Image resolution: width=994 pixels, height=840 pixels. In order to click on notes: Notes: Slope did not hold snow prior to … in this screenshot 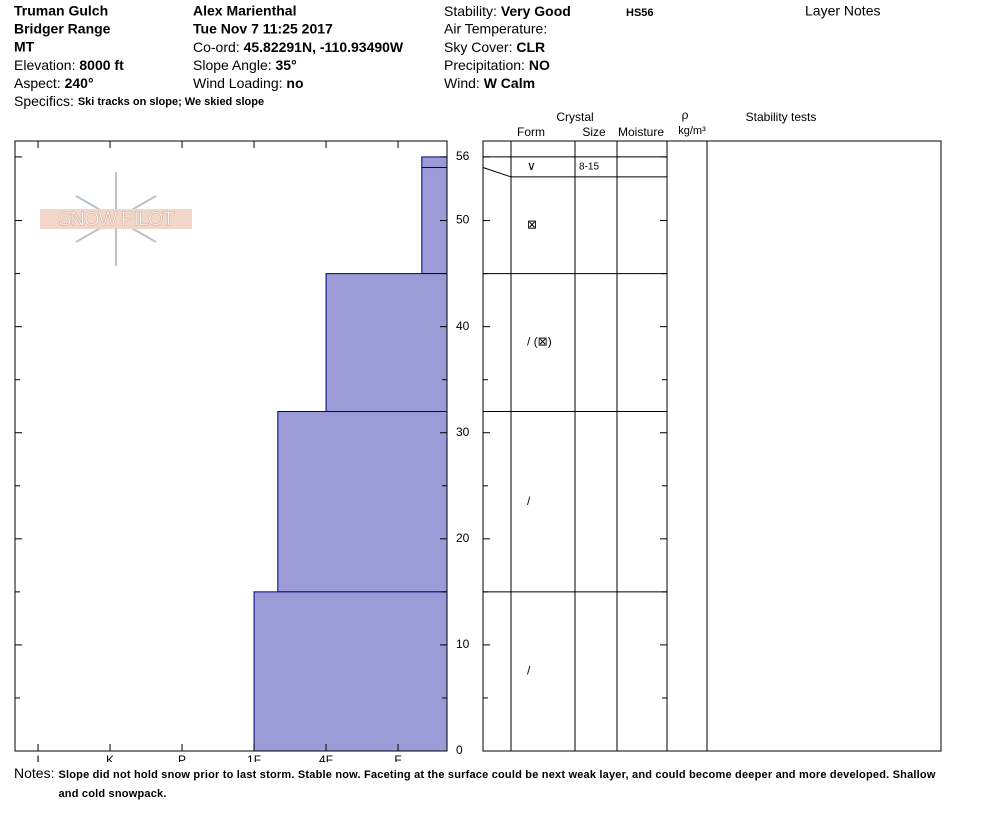, I will do `click(479, 784)`.